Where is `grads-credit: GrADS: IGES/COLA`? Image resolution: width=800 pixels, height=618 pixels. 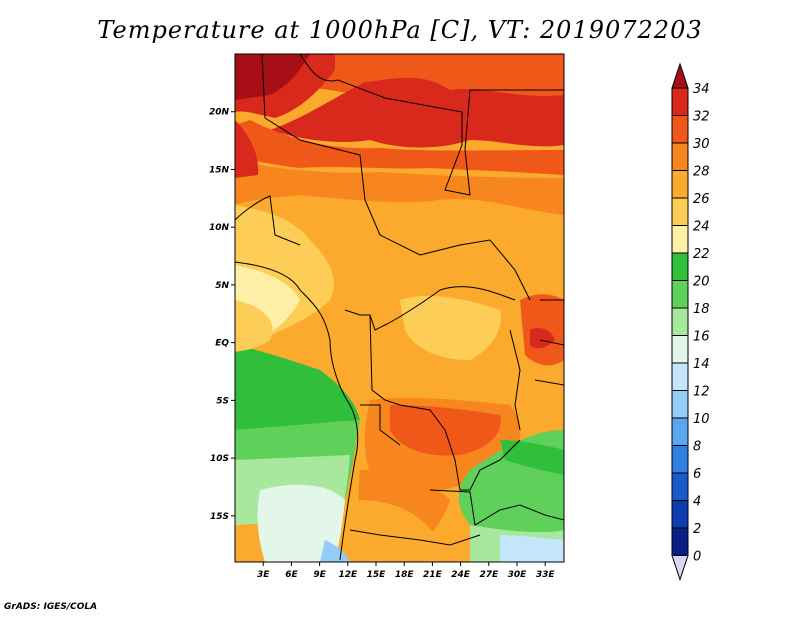 grads-credit: GrADS: IGES/COLA is located at coordinates (51, 607).